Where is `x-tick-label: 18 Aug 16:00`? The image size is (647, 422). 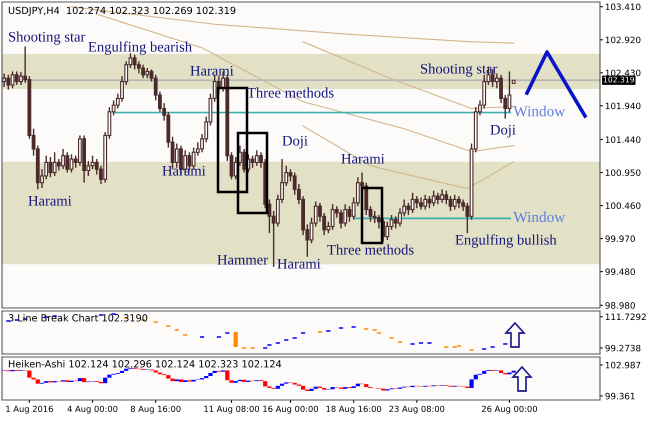
x-tick-label: 18 Aug 16:00 is located at coordinates (354, 410).